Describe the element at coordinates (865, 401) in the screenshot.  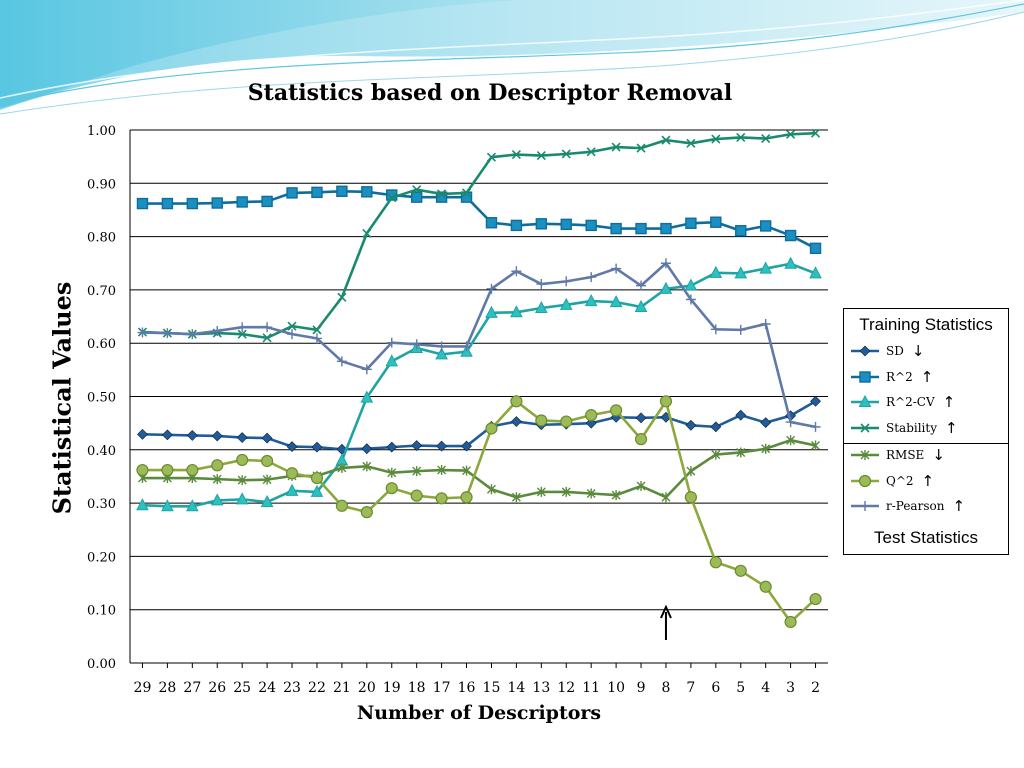
I see `legend-swatch-r2-cv` at that location.